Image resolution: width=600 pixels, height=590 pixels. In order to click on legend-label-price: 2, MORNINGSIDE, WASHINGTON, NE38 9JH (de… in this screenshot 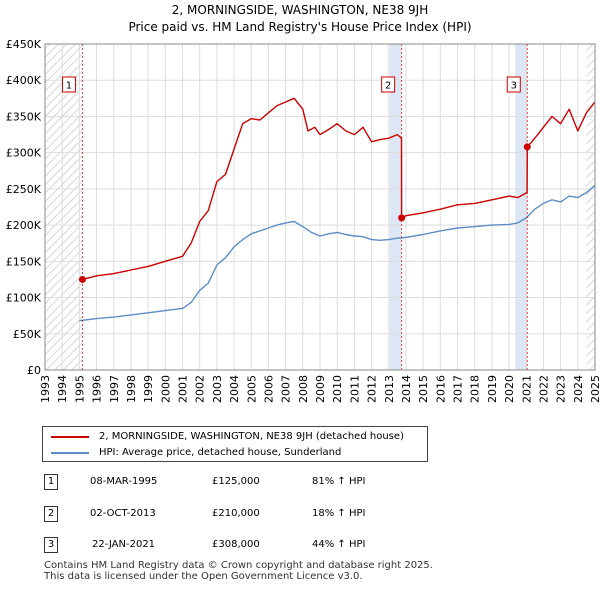, I will do `click(251, 436)`.